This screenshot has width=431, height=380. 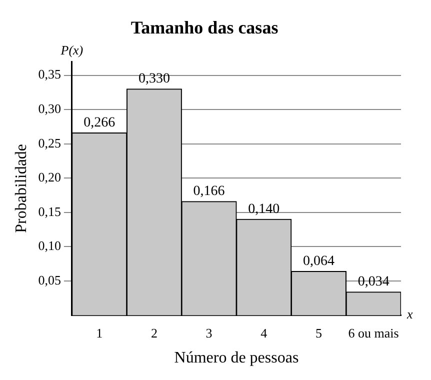 What do you see at coordinates (49, 280) in the screenshot?
I see `y-tick-label: 0,05` at bounding box center [49, 280].